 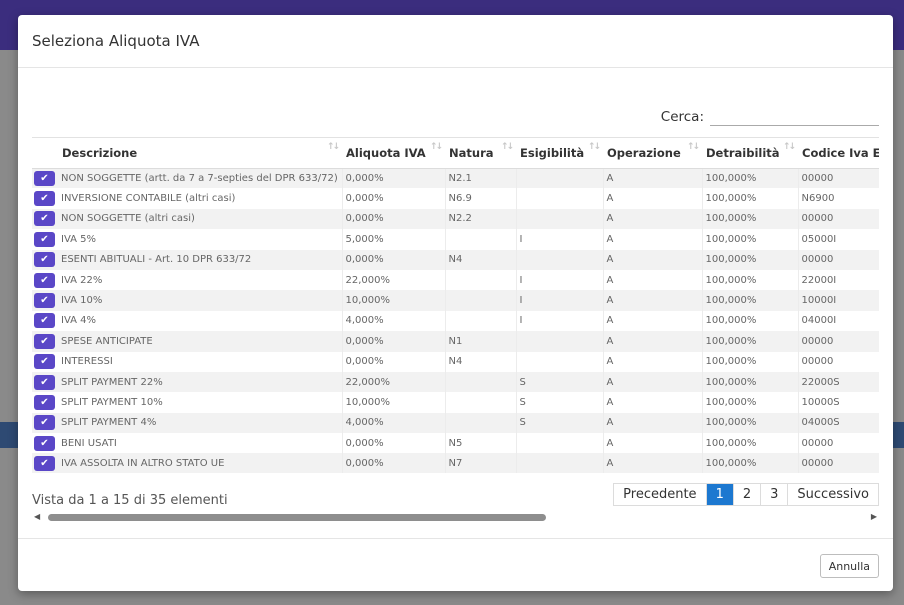 I want to click on table-cell: N2.1, so click(x=481, y=178).